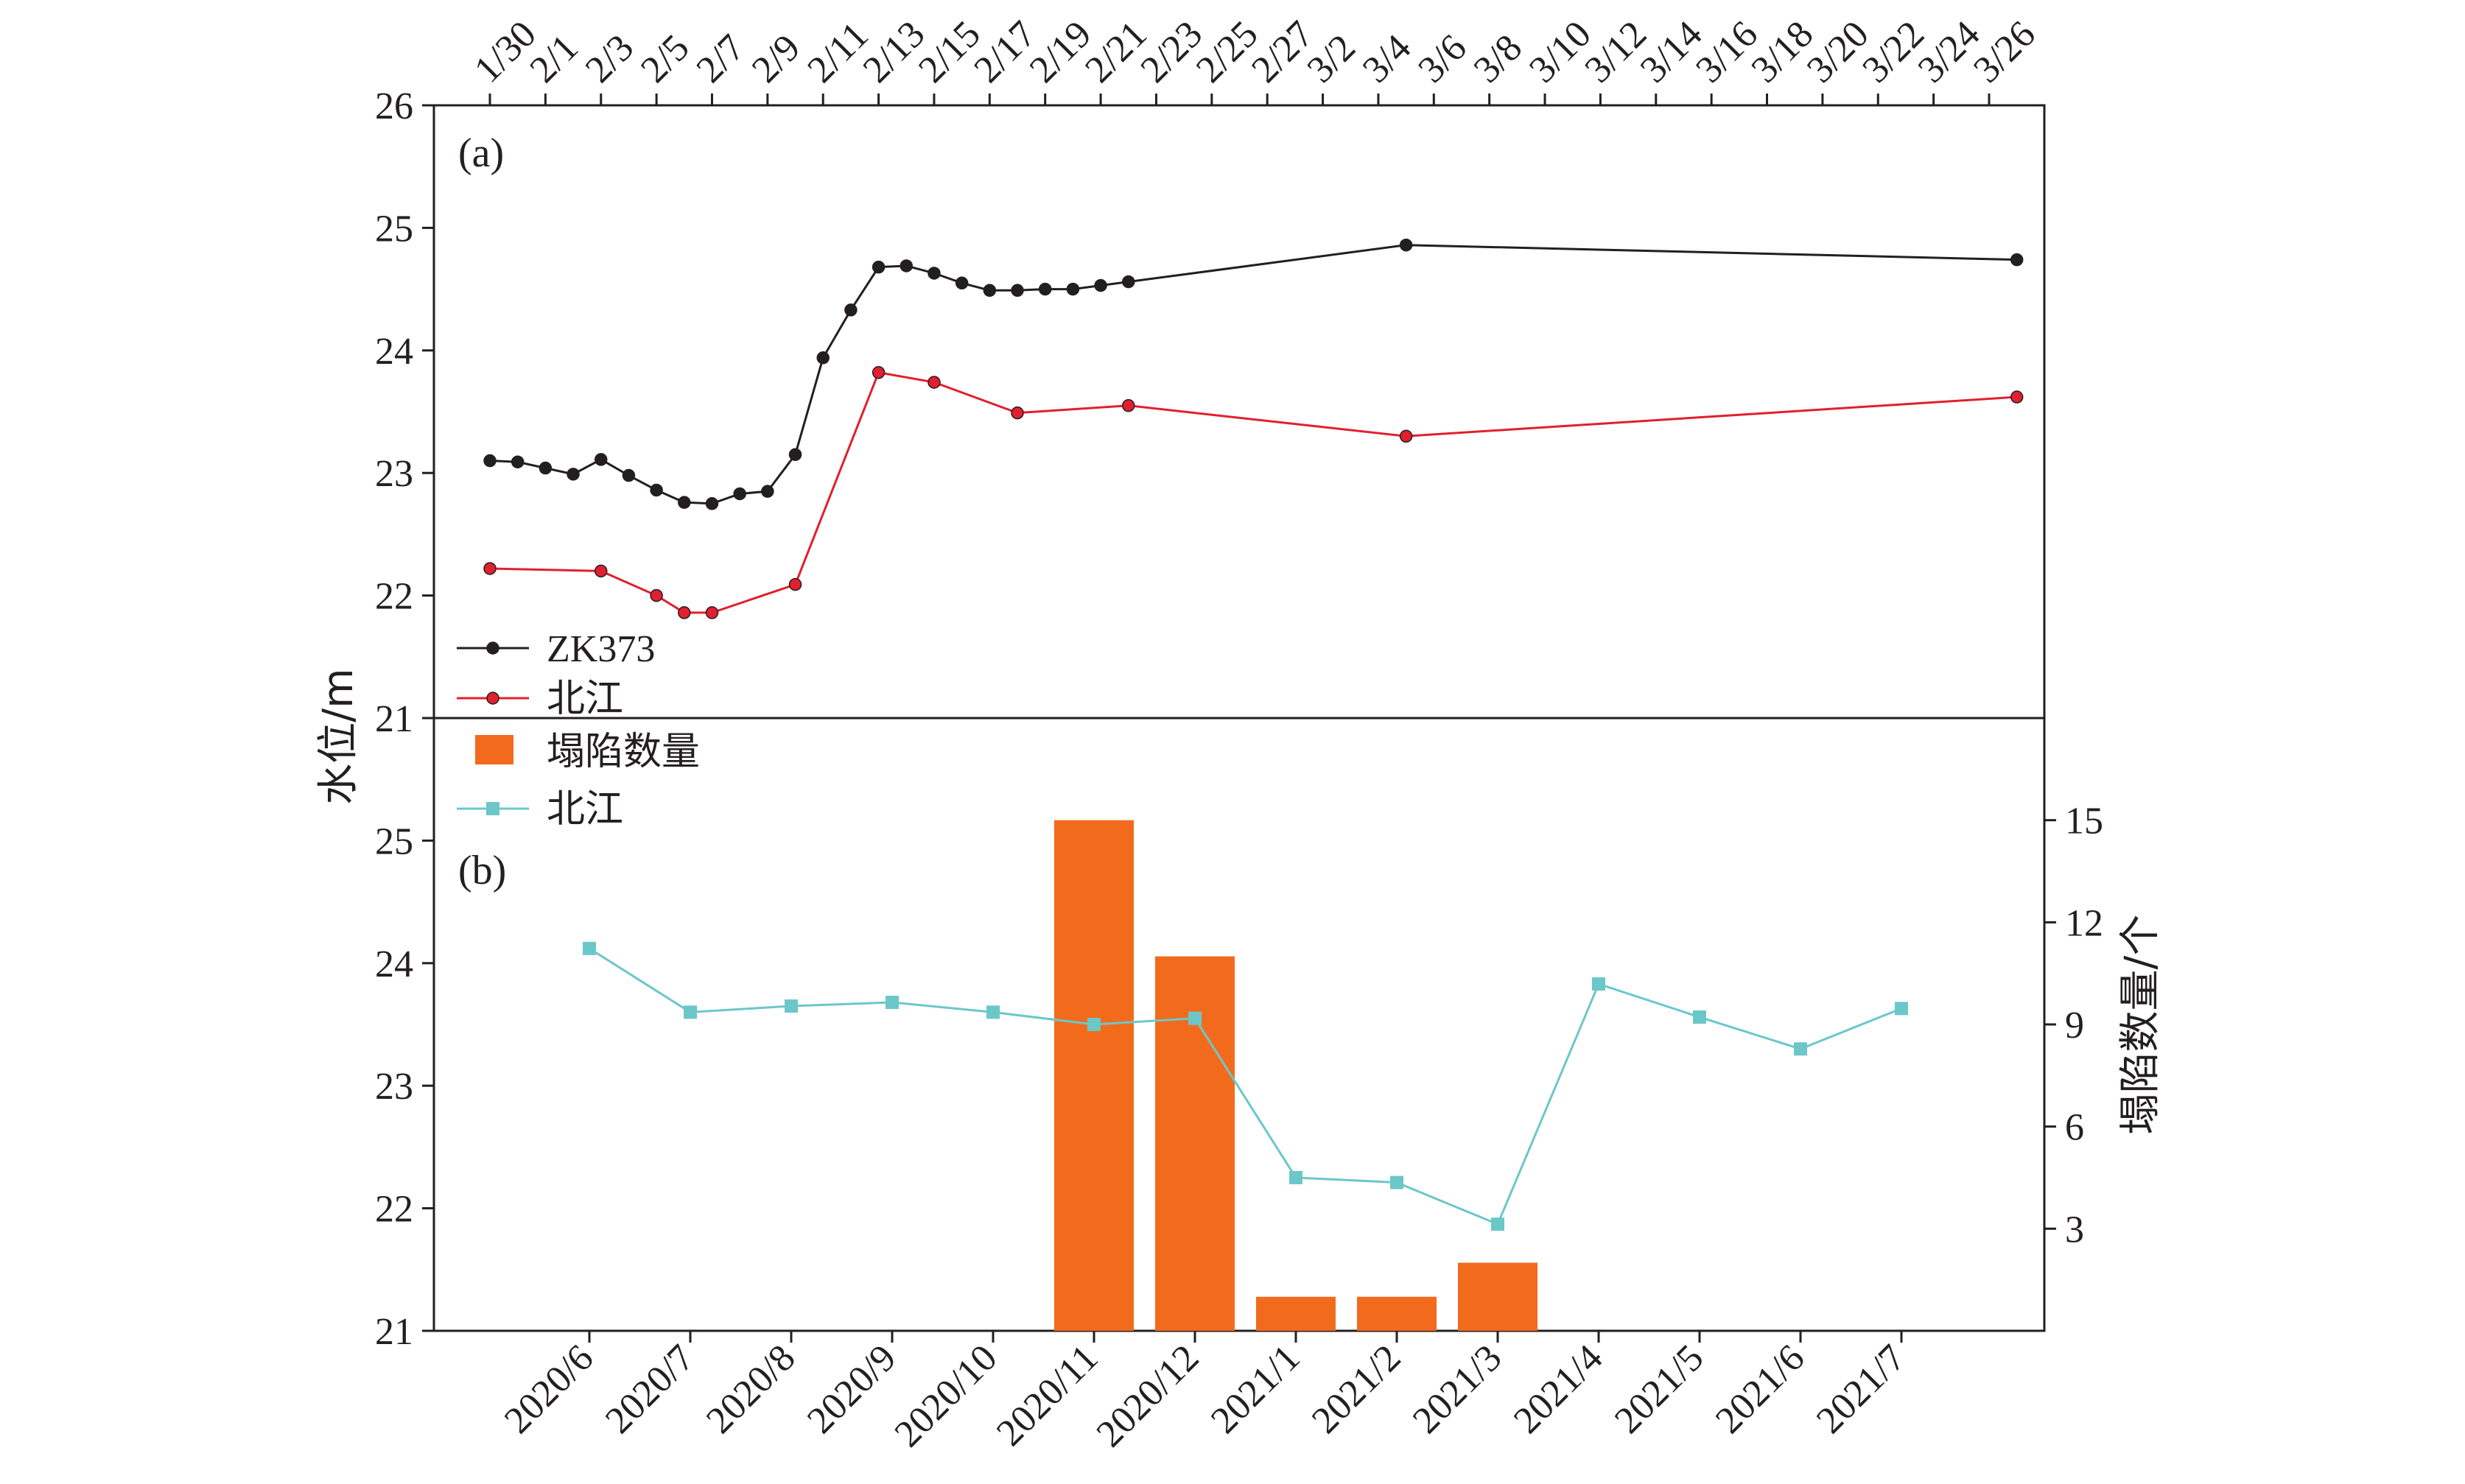 This screenshot has width=2465, height=1484. What do you see at coordinates (1659, 1389) in the screenshot?
I see `bottom-x-tick-label: 2021/5` at bounding box center [1659, 1389].